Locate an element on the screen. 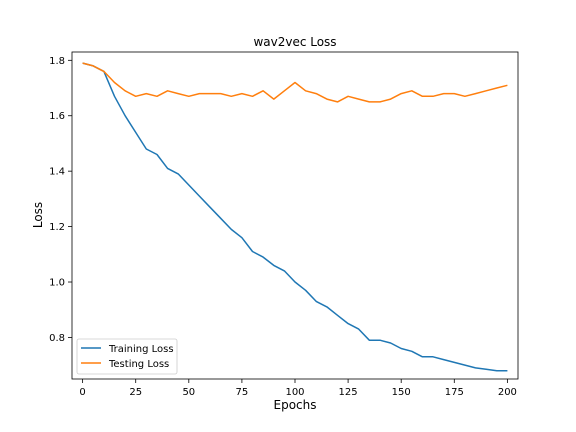 Image resolution: width=576 pixels, height=432 pixels. y-tick-label: 1.0 is located at coordinates (57, 283).